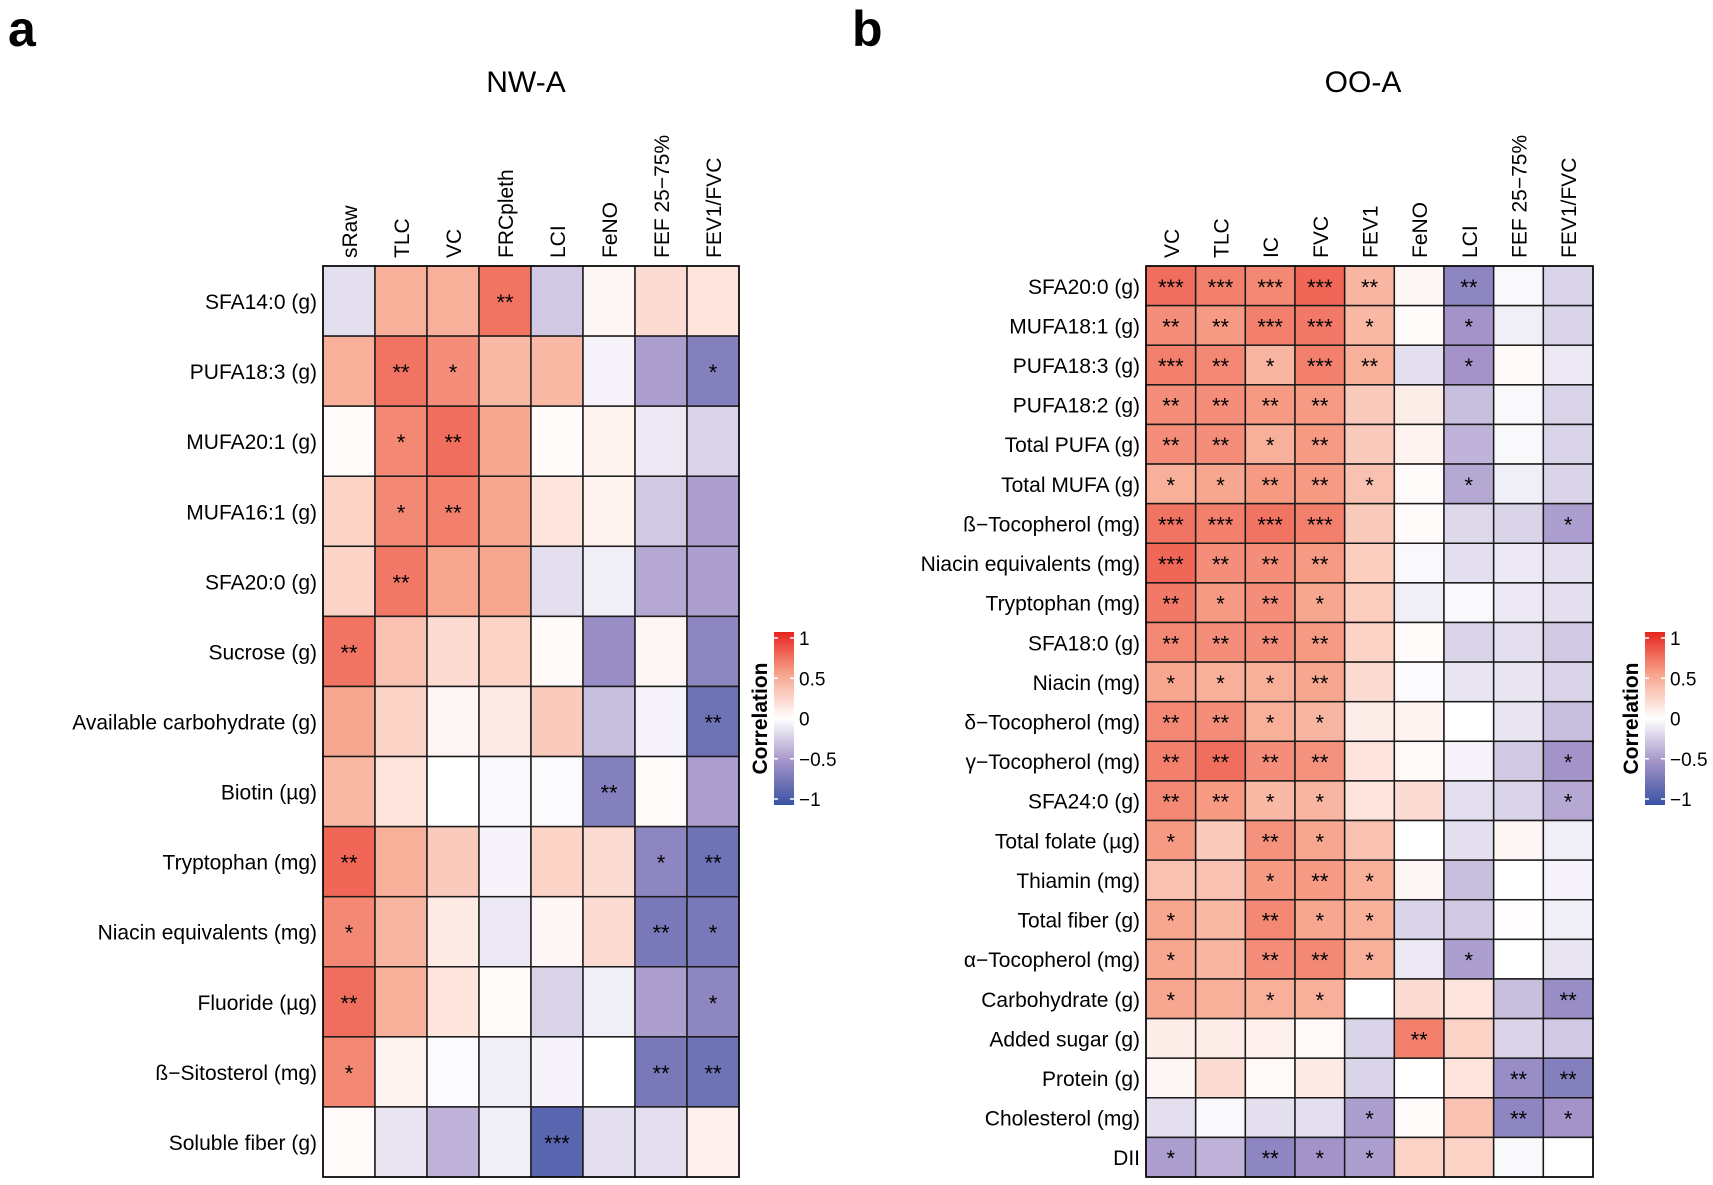  What do you see at coordinates (793, 720) in the screenshot?
I see `color-legend: 1 0.5 0 −0.5 −1 Correlation` at bounding box center [793, 720].